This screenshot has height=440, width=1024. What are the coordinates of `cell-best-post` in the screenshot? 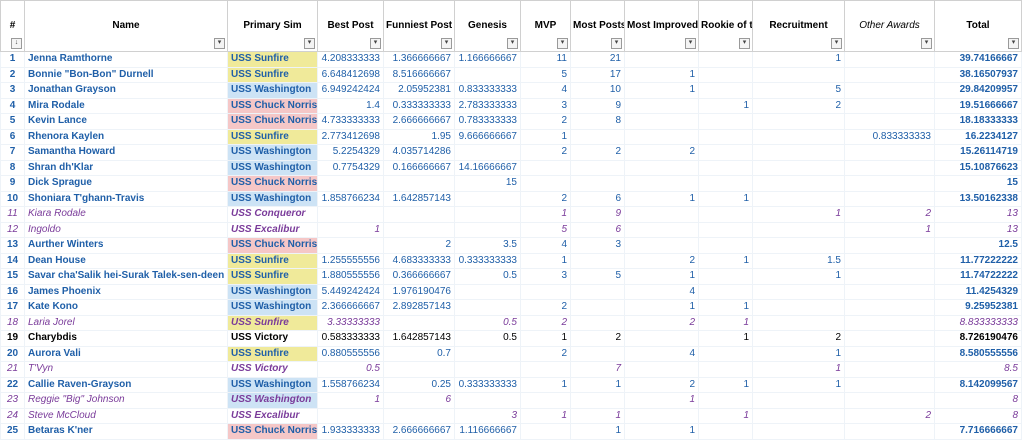 It's located at (350, 183).